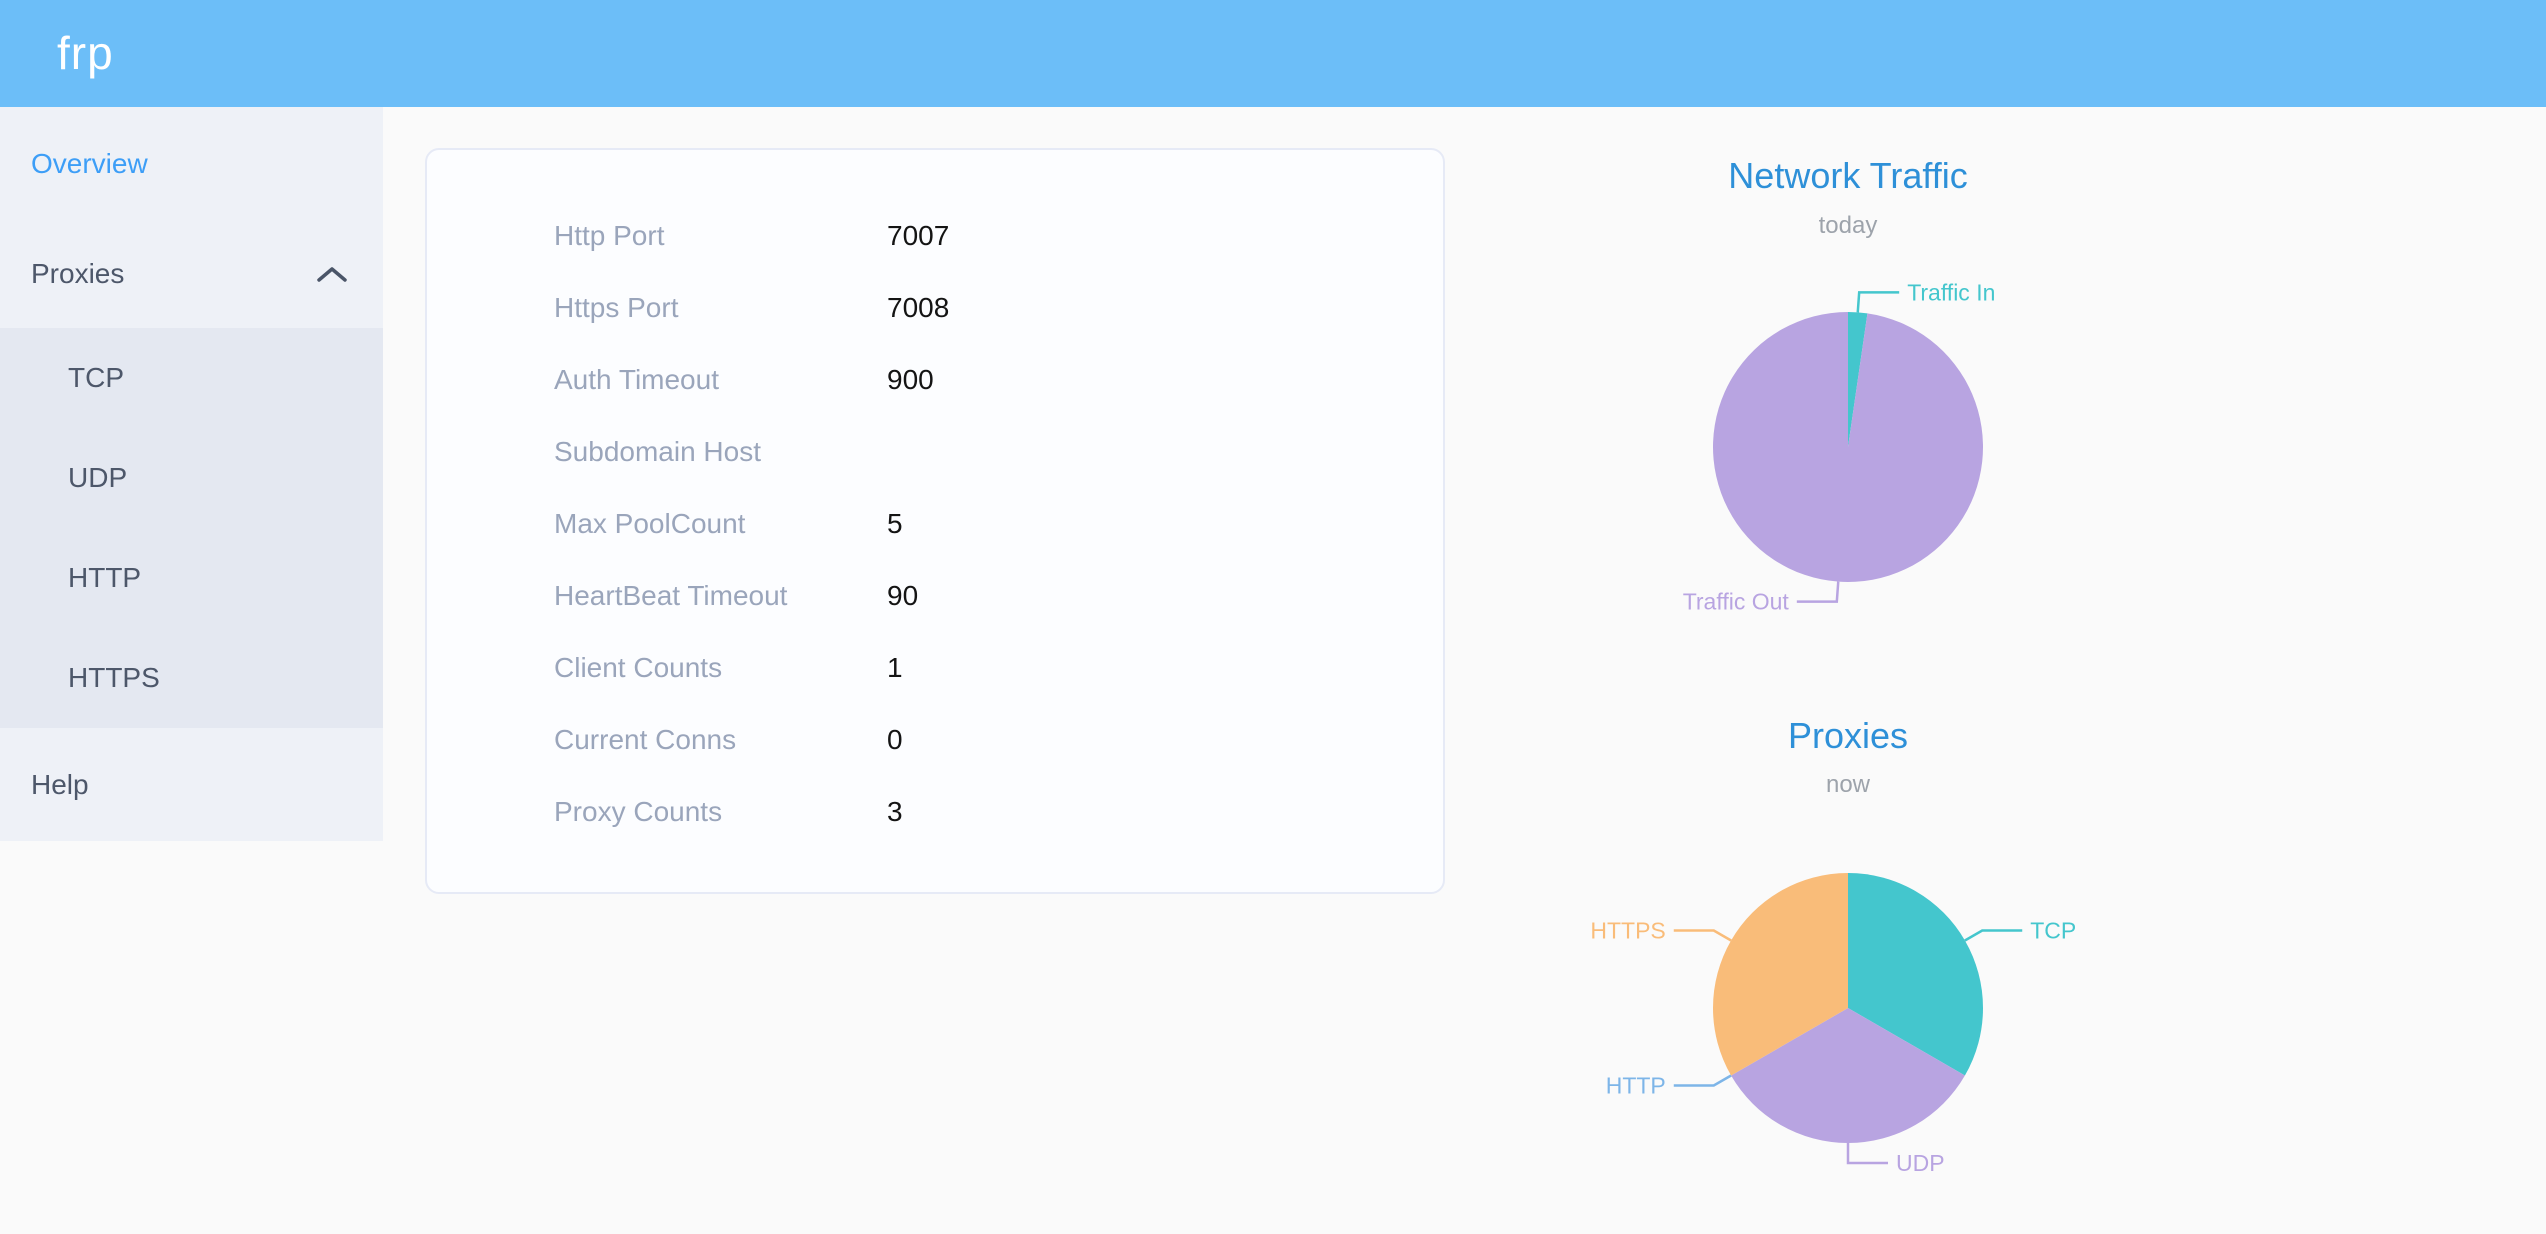 Image resolution: width=2546 pixels, height=1234 pixels. What do you see at coordinates (1627, 931) in the screenshot?
I see `pie-label-https: HTTPS` at bounding box center [1627, 931].